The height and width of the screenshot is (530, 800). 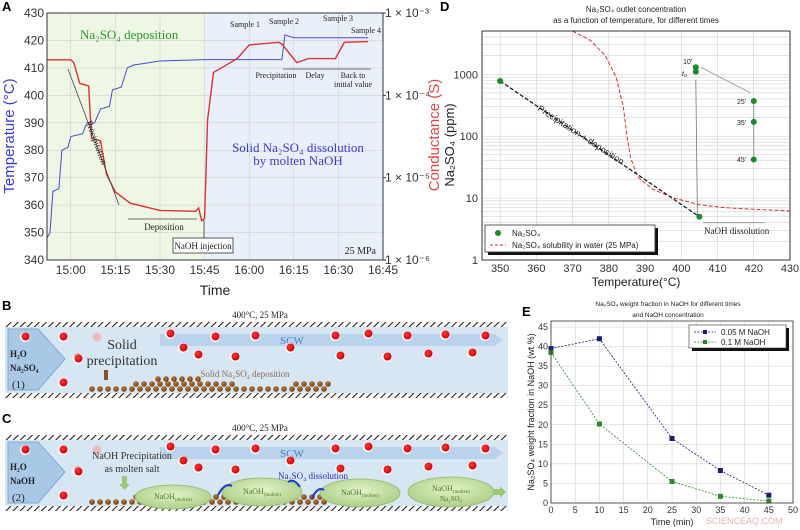 I want to click on x-tick-label: 380, so click(x=609, y=269).